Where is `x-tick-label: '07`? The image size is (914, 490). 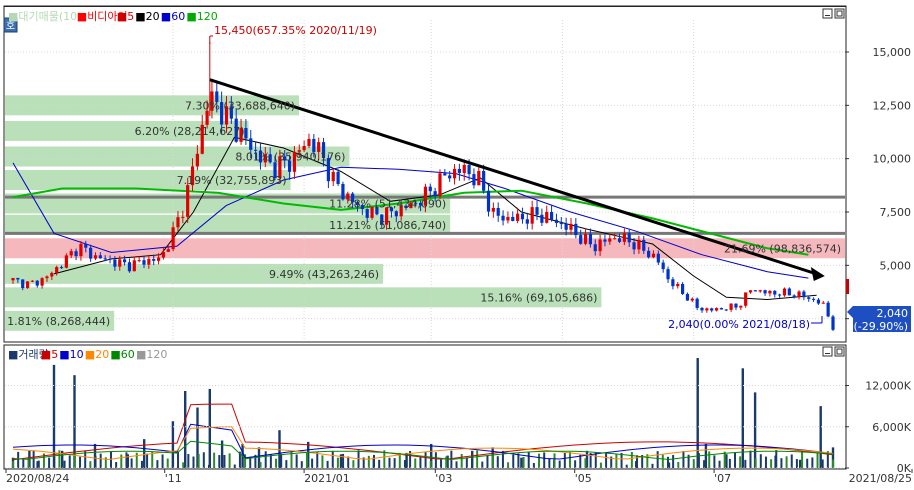
x-tick-label: '07 is located at coordinates (722, 478).